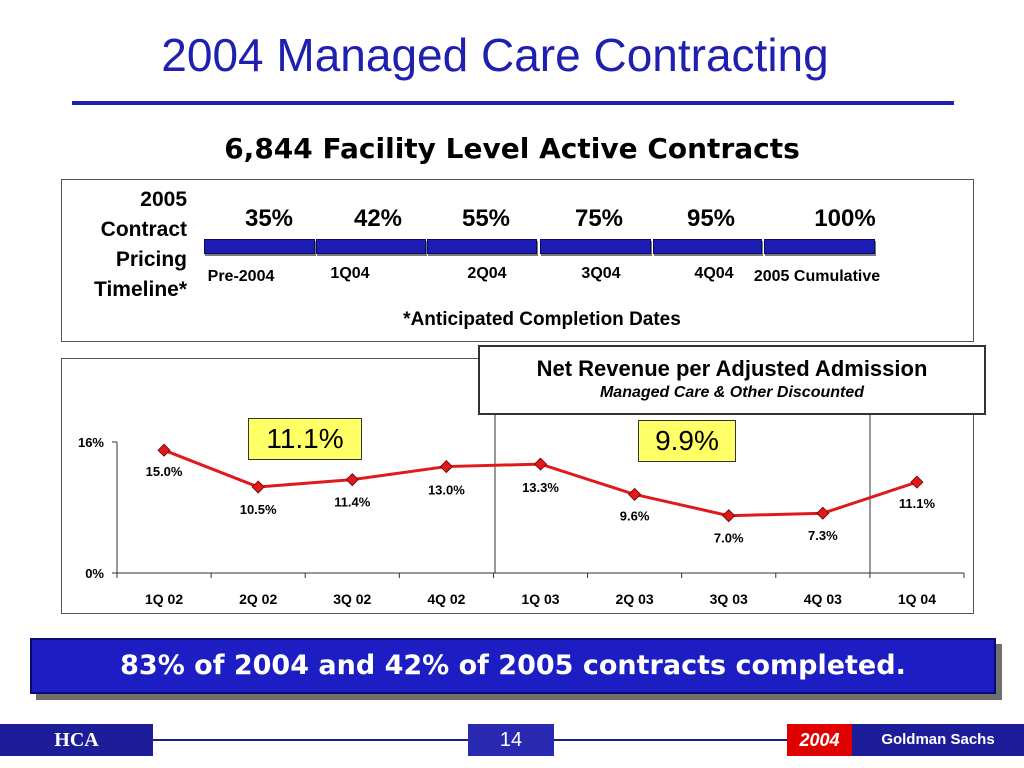  What do you see at coordinates (163, 199) in the screenshot?
I see `timeline-label-line: 2005` at bounding box center [163, 199].